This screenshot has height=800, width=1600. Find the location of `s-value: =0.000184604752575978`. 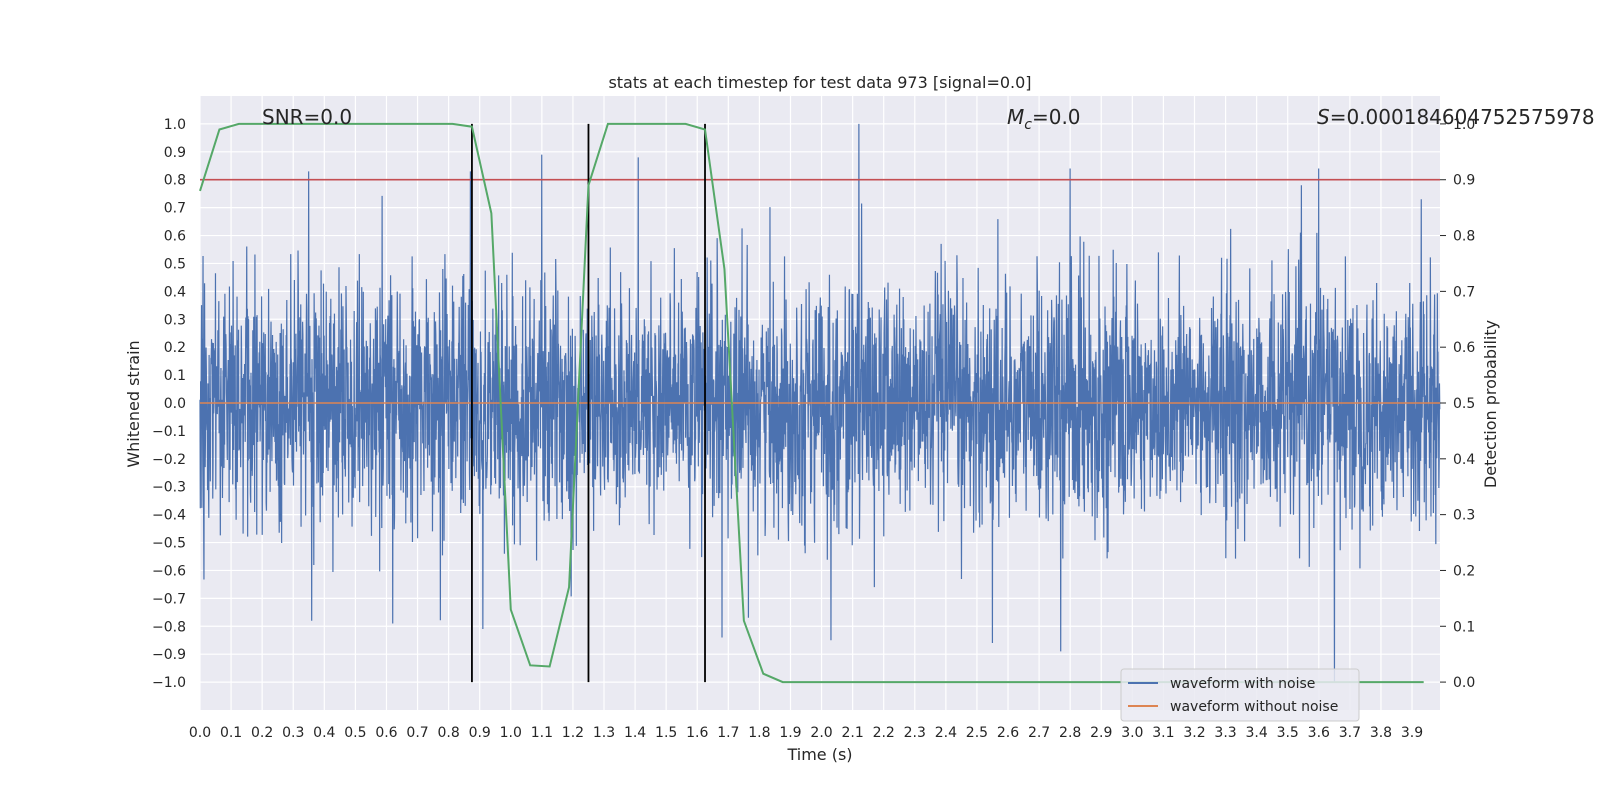

s-value: =0.000184604752575978 is located at coordinates (1462, 117).